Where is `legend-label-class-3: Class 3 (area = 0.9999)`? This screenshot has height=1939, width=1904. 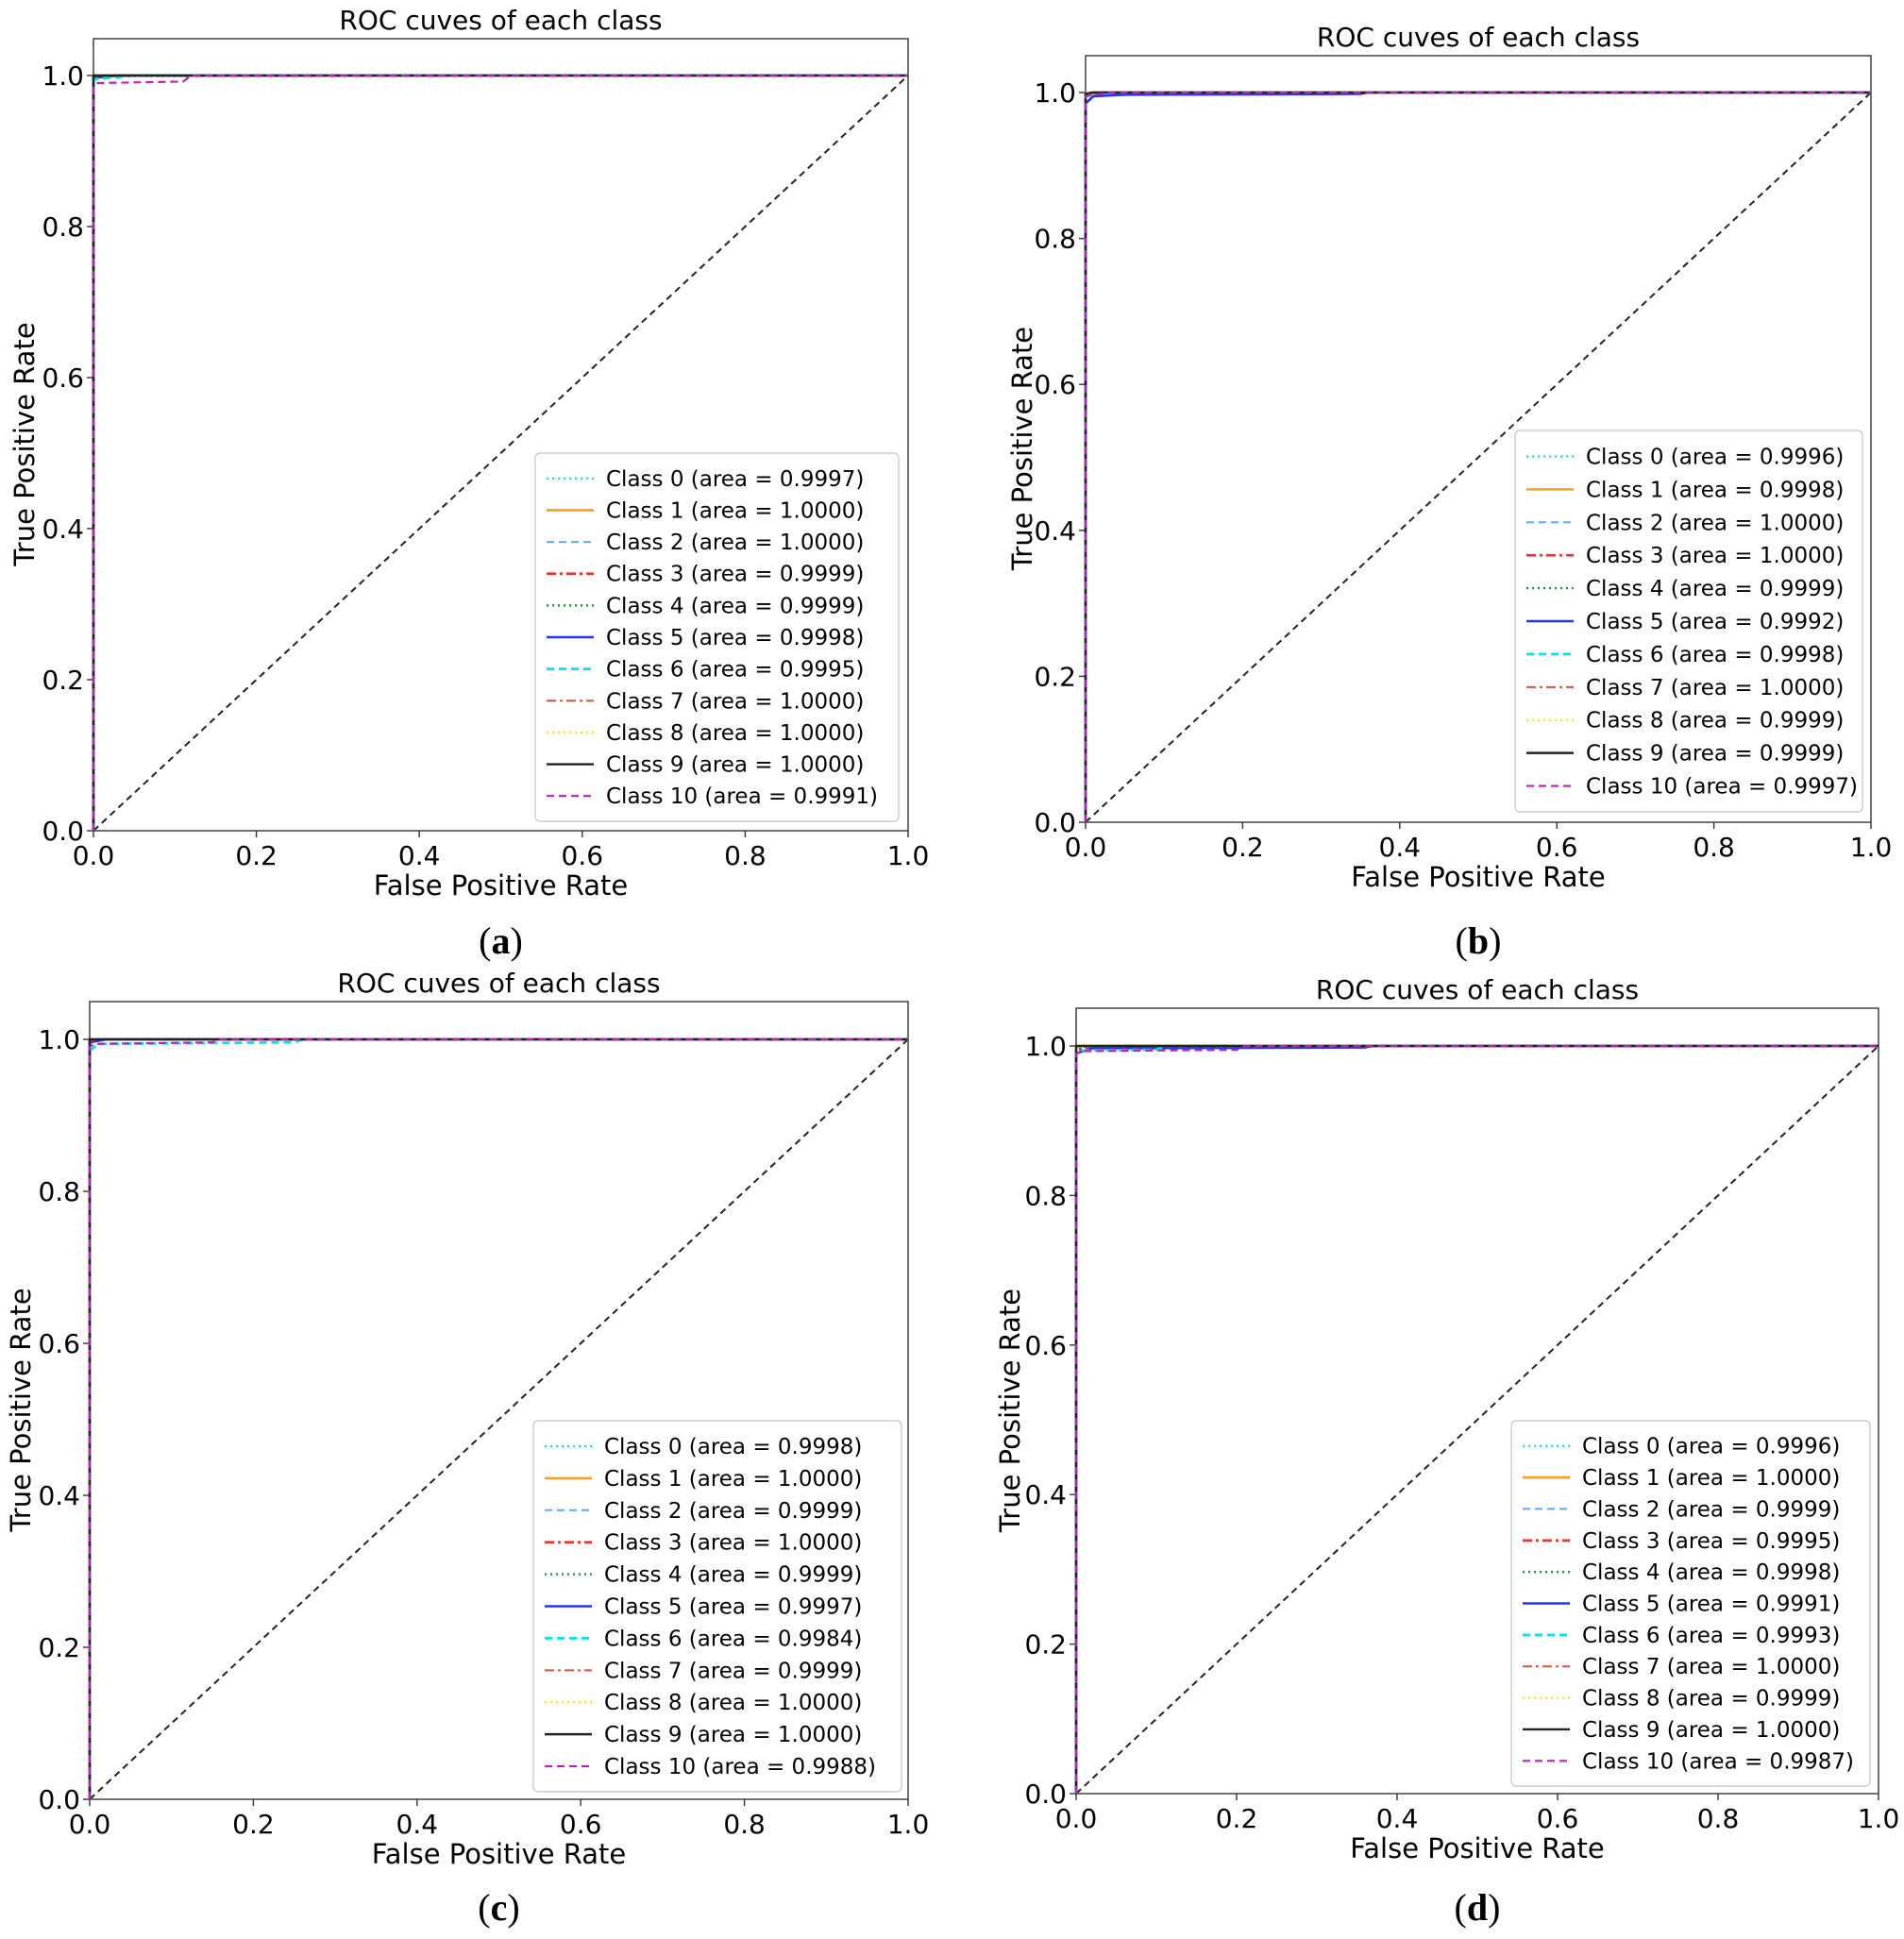 legend-label-class-3: Class 3 (area = 0.9999) is located at coordinates (735, 575).